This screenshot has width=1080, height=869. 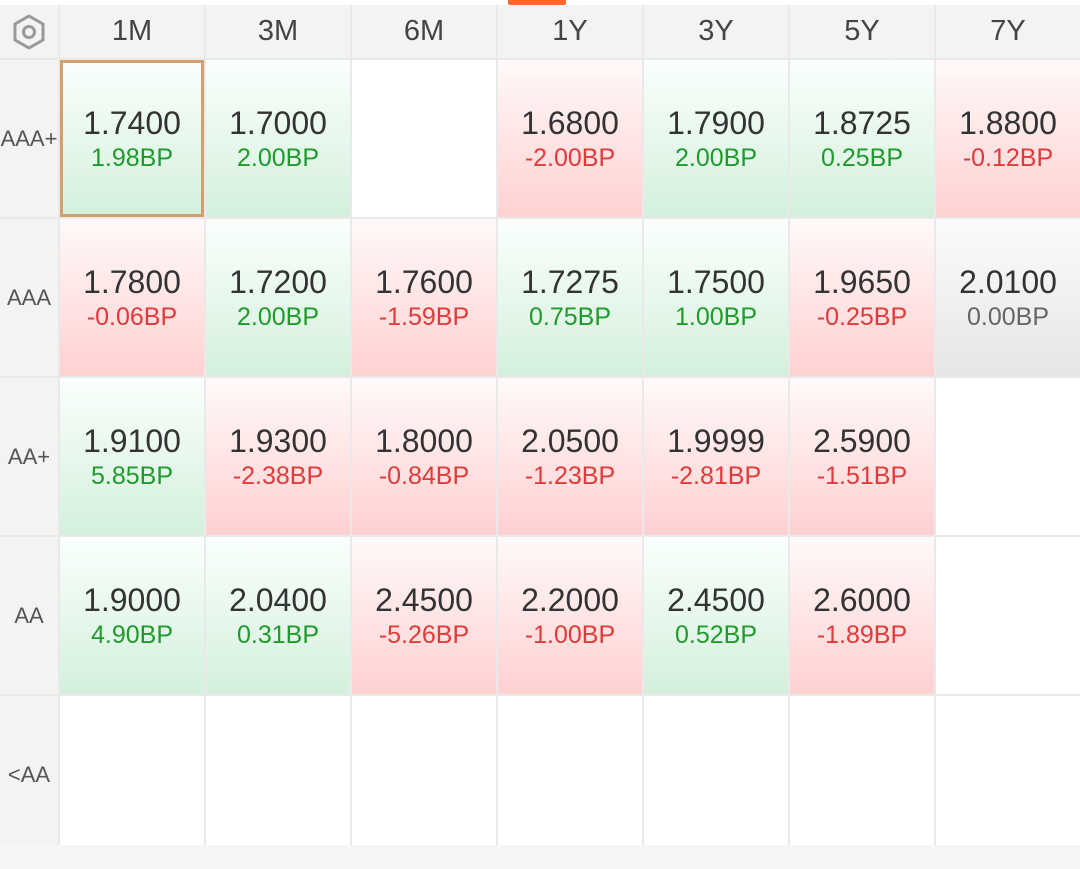 I want to click on yield-change: -5.26BP, so click(x=424, y=634).